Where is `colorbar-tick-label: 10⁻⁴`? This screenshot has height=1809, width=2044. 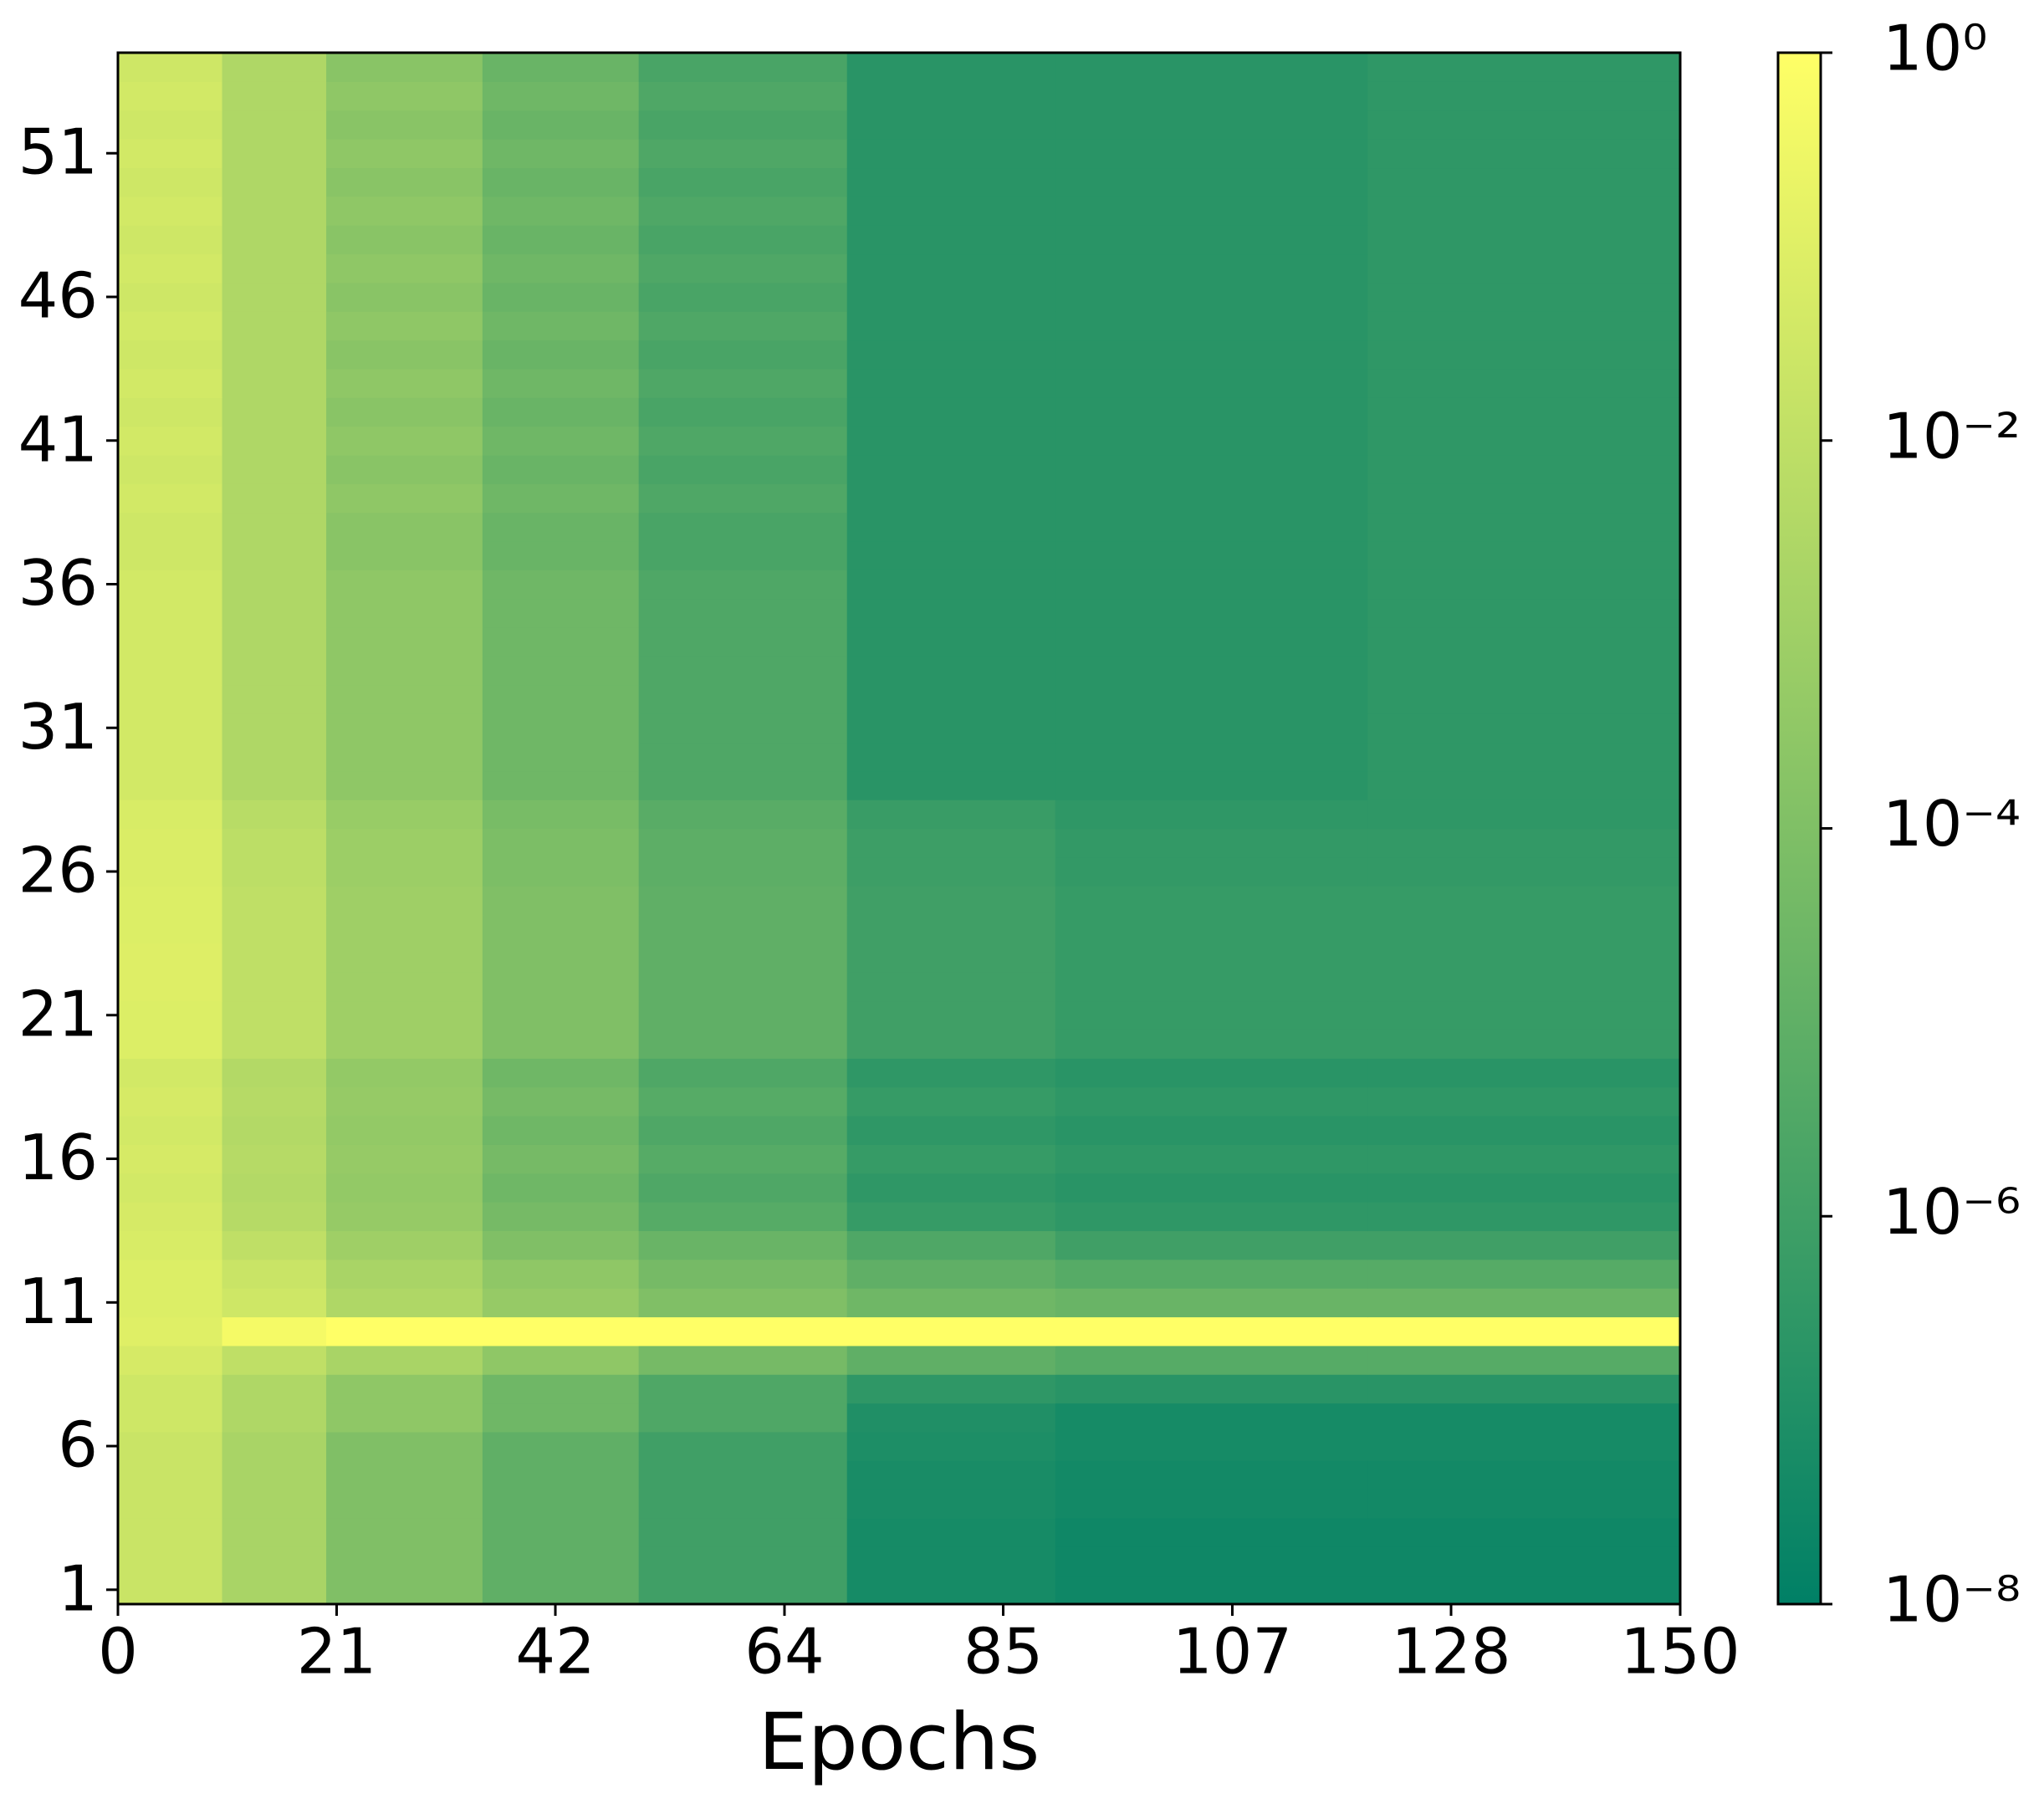 colorbar-tick-label: 10⁻⁴ is located at coordinates (1952, 824).